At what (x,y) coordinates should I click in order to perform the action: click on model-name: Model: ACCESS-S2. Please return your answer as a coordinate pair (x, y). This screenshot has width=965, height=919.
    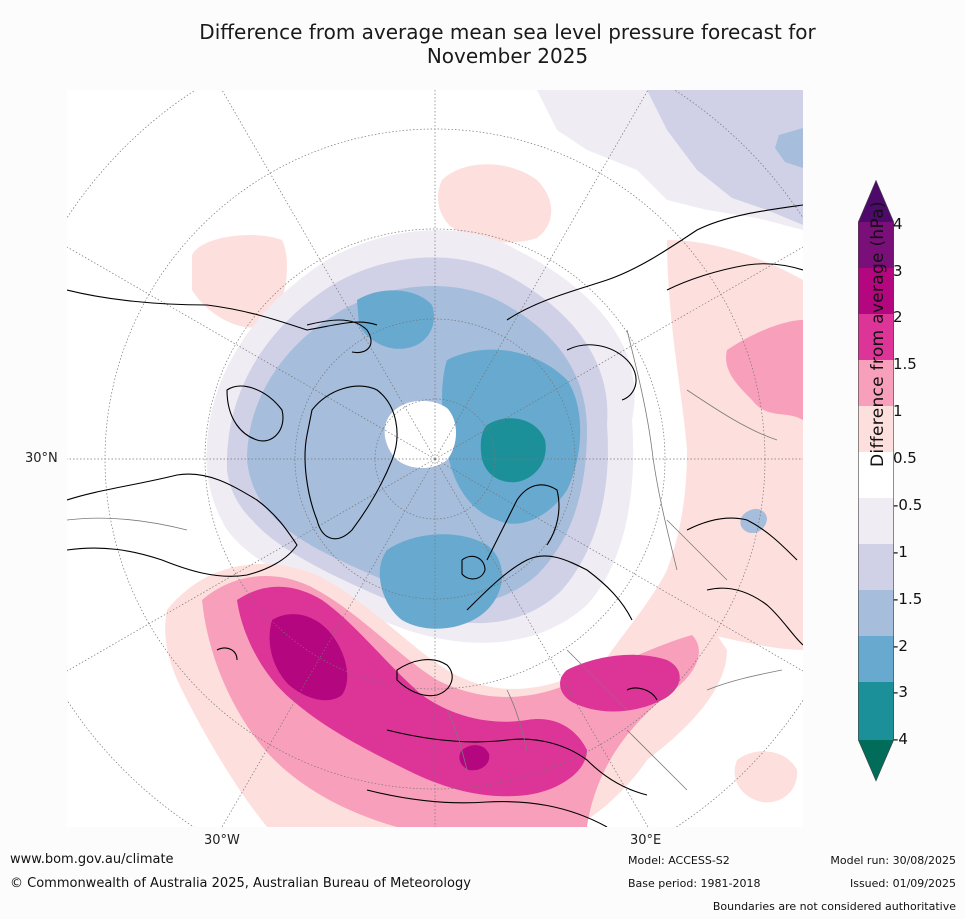
    Looking at the image, I should click on (679, 860).